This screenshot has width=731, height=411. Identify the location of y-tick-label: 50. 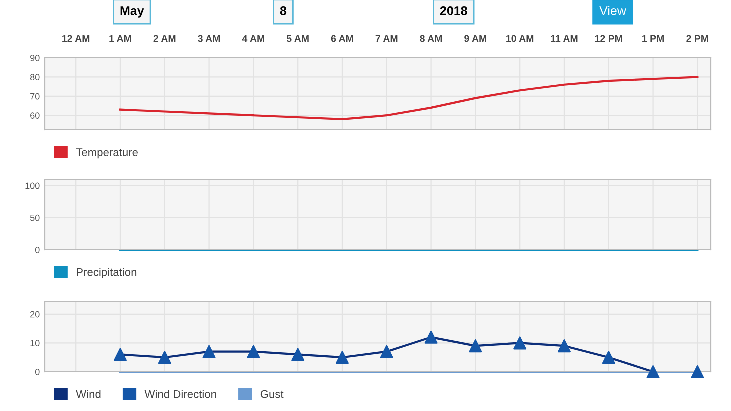
(35, 218).